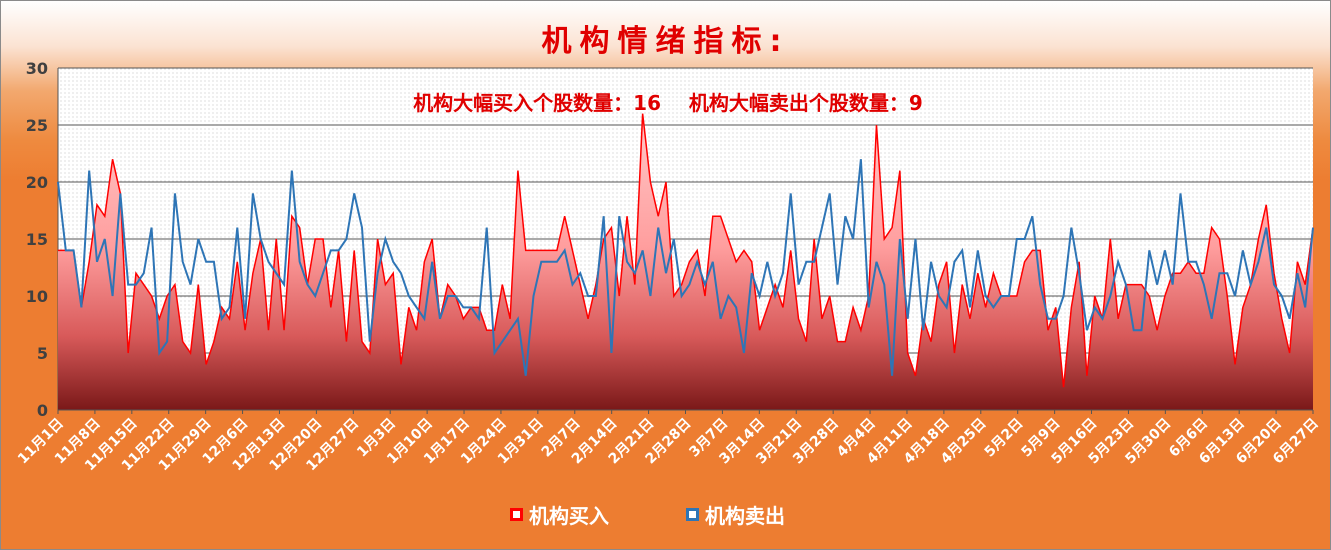  What do you see at coordinates (745, 516) in the screenshot?
I see `legend-label-sell: 机构卖出` at bounding box center [745, 516].